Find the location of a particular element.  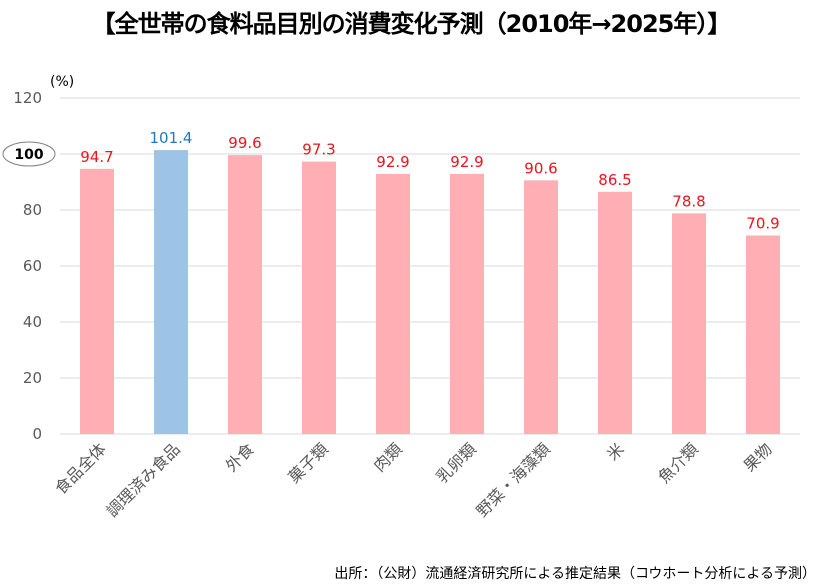

reference-label: 100 is located at coordinates (28, 155).